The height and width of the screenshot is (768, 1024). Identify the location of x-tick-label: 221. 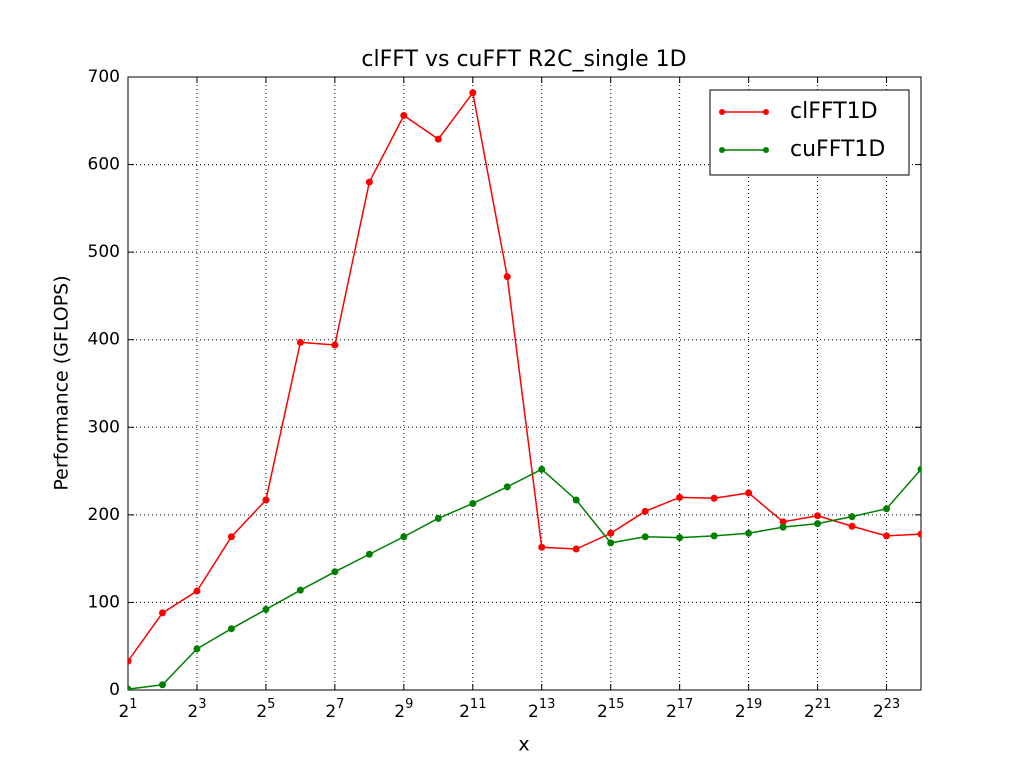
(817, 710).